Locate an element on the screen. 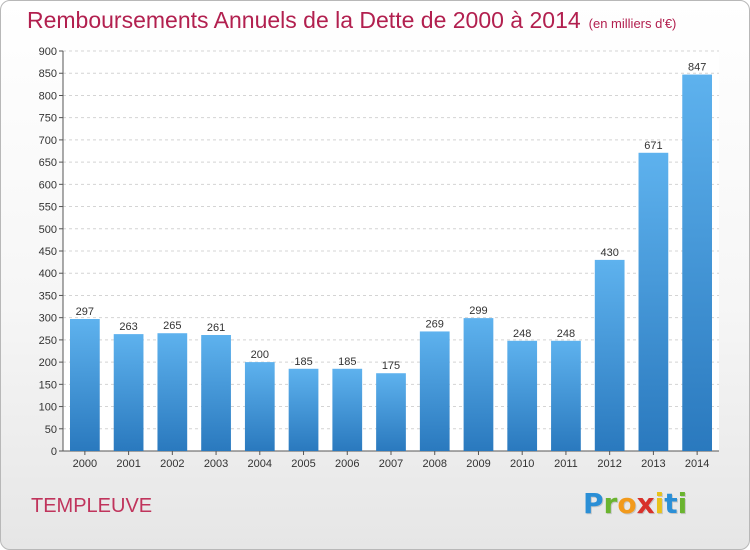 This screenshot has width=750, height=550. x-tick-label: 2005 is located at coordinates (303, 464).